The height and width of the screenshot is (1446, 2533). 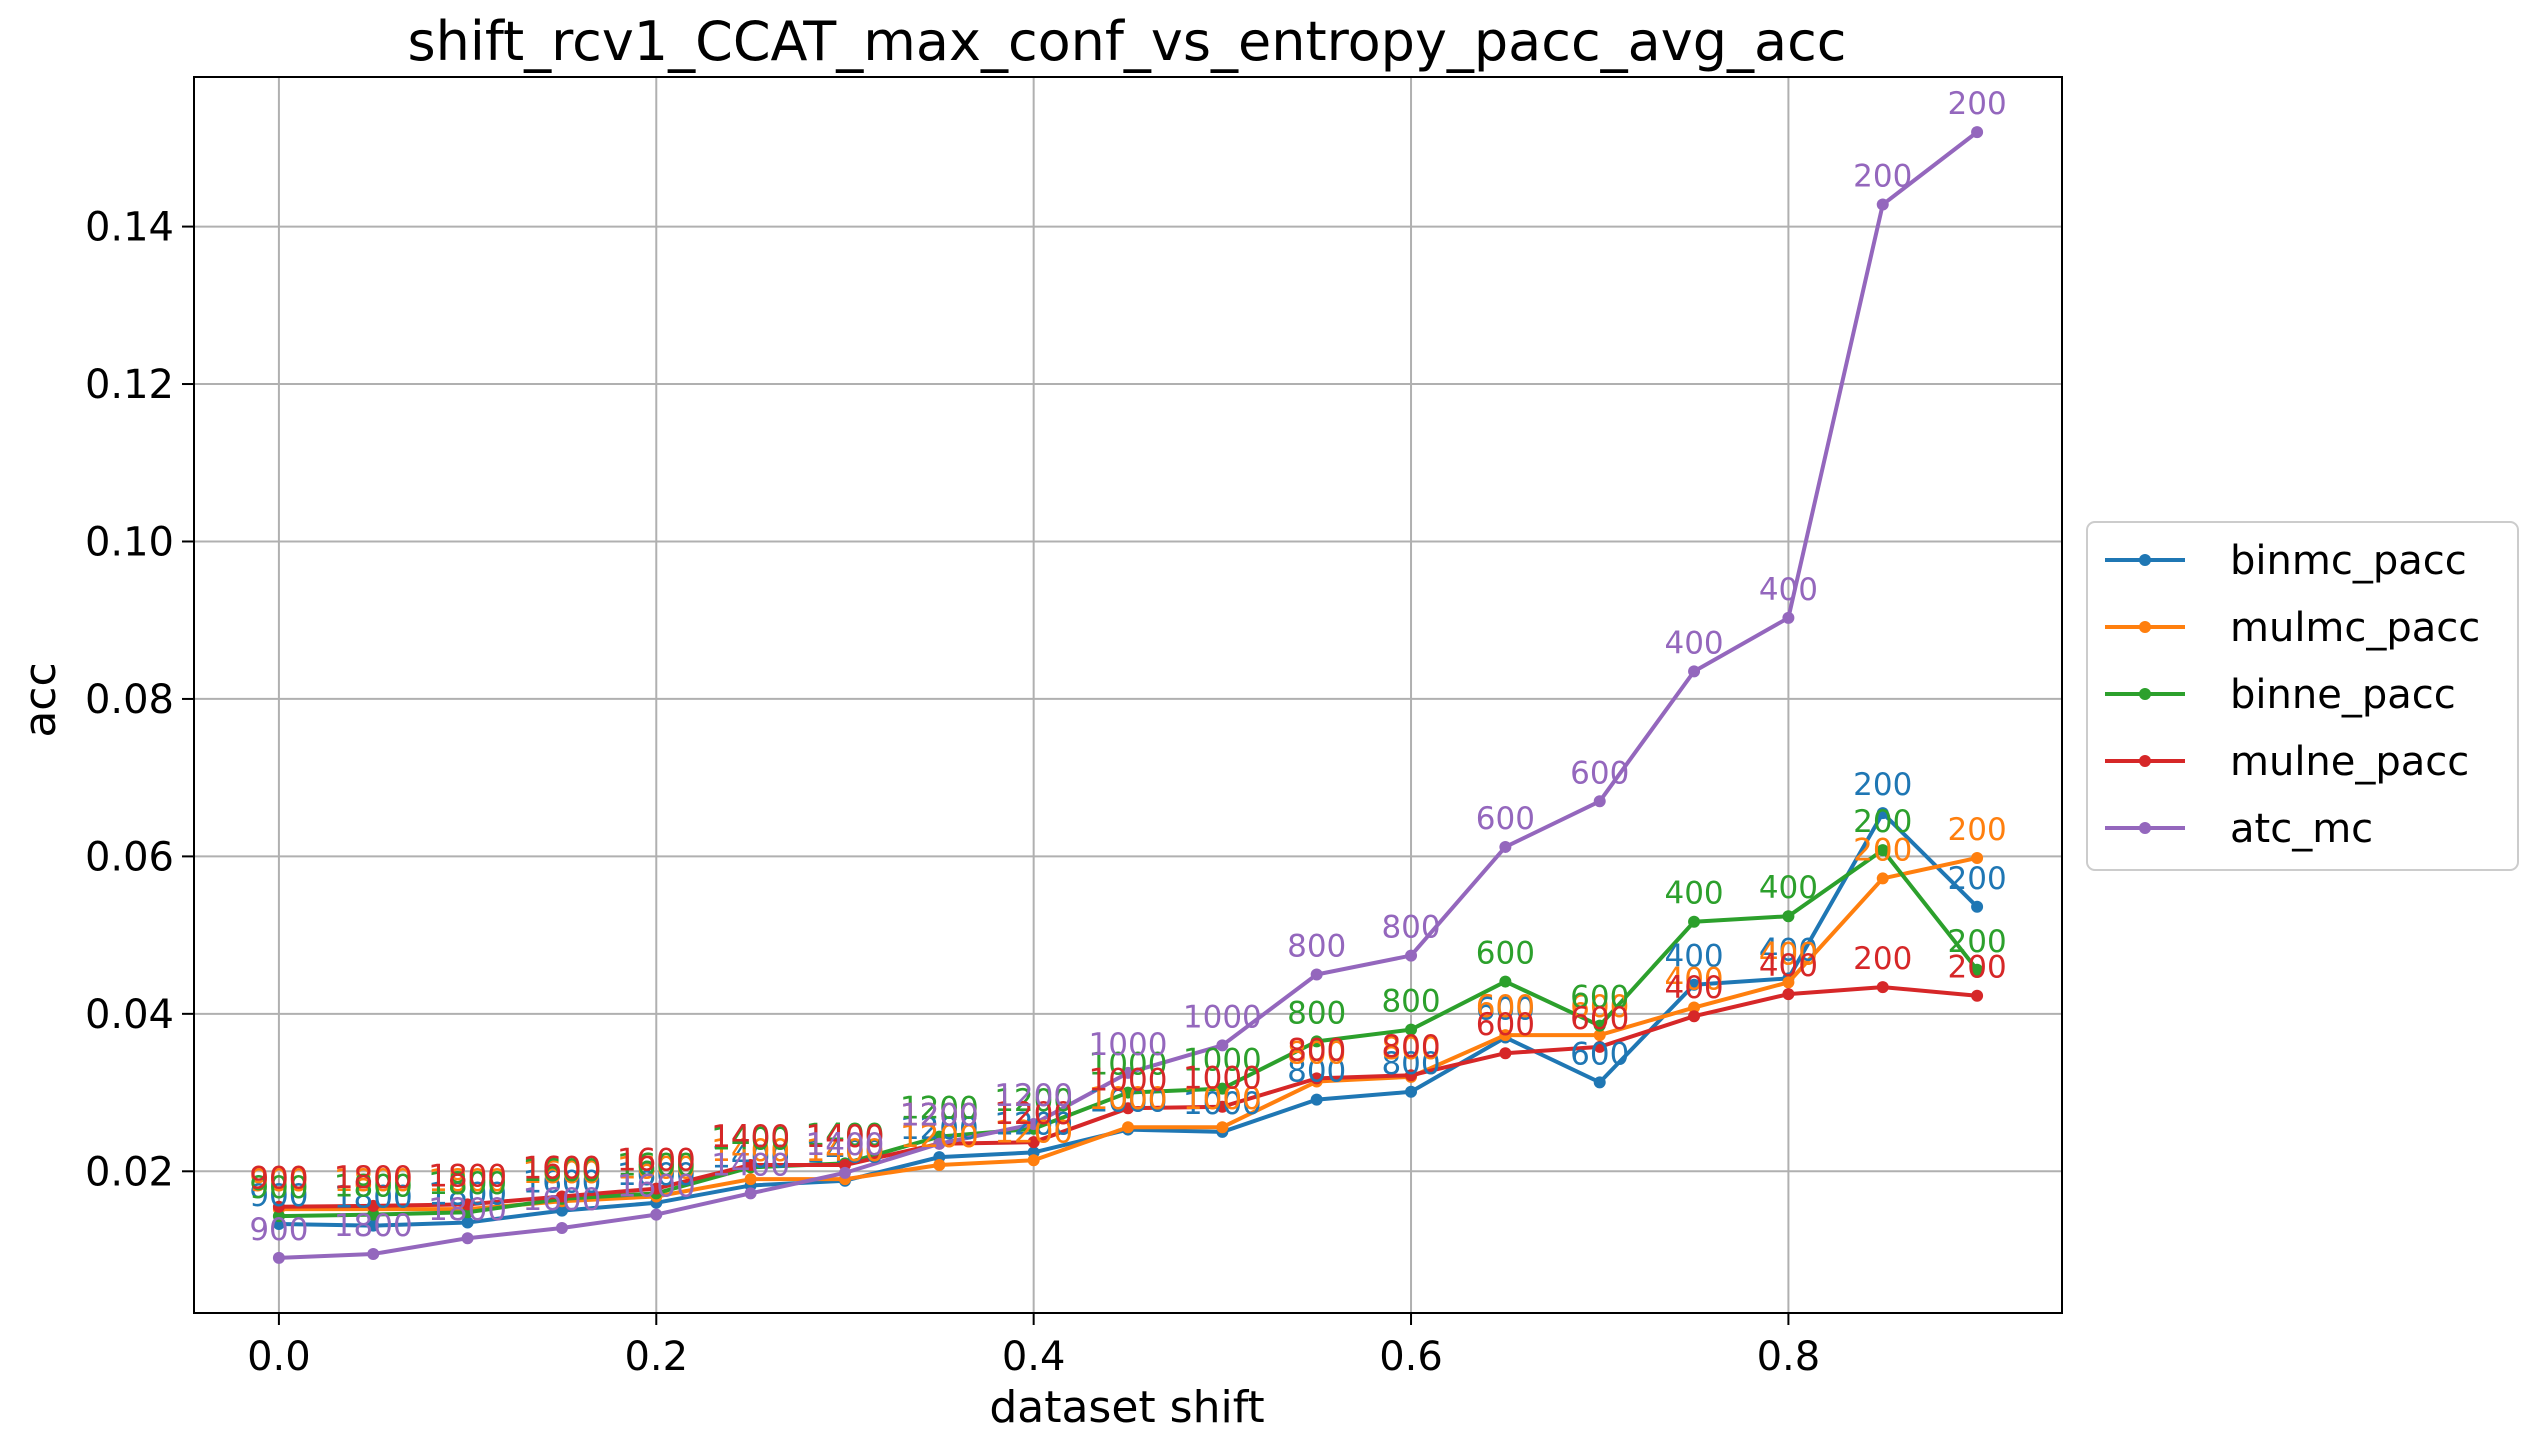 What do you see at coordinates (129, 700) in the screenshot?
I see `y-tick-label: 0.08` at bounding box center [129, 700].